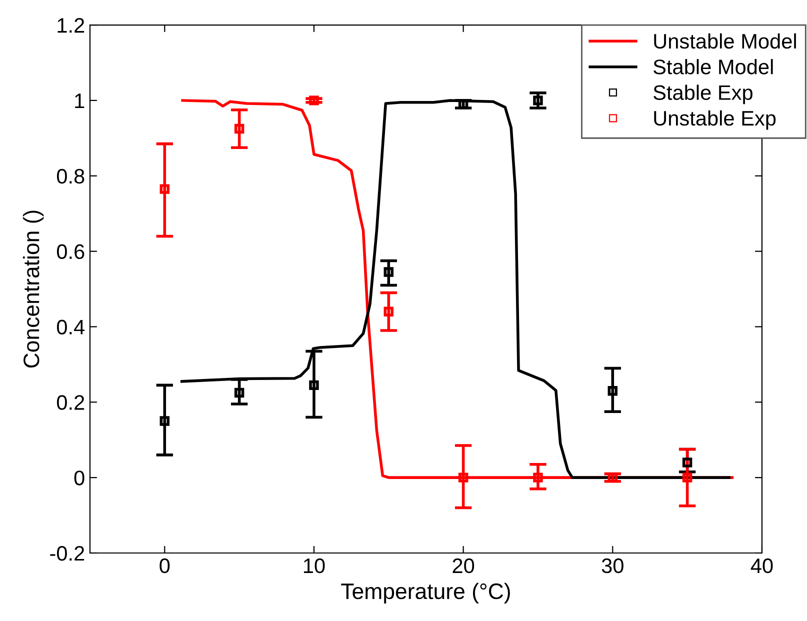 The width and height of the screenshot is (807, 621). I want to click on y-tick-label: 1, so click(79, 101).